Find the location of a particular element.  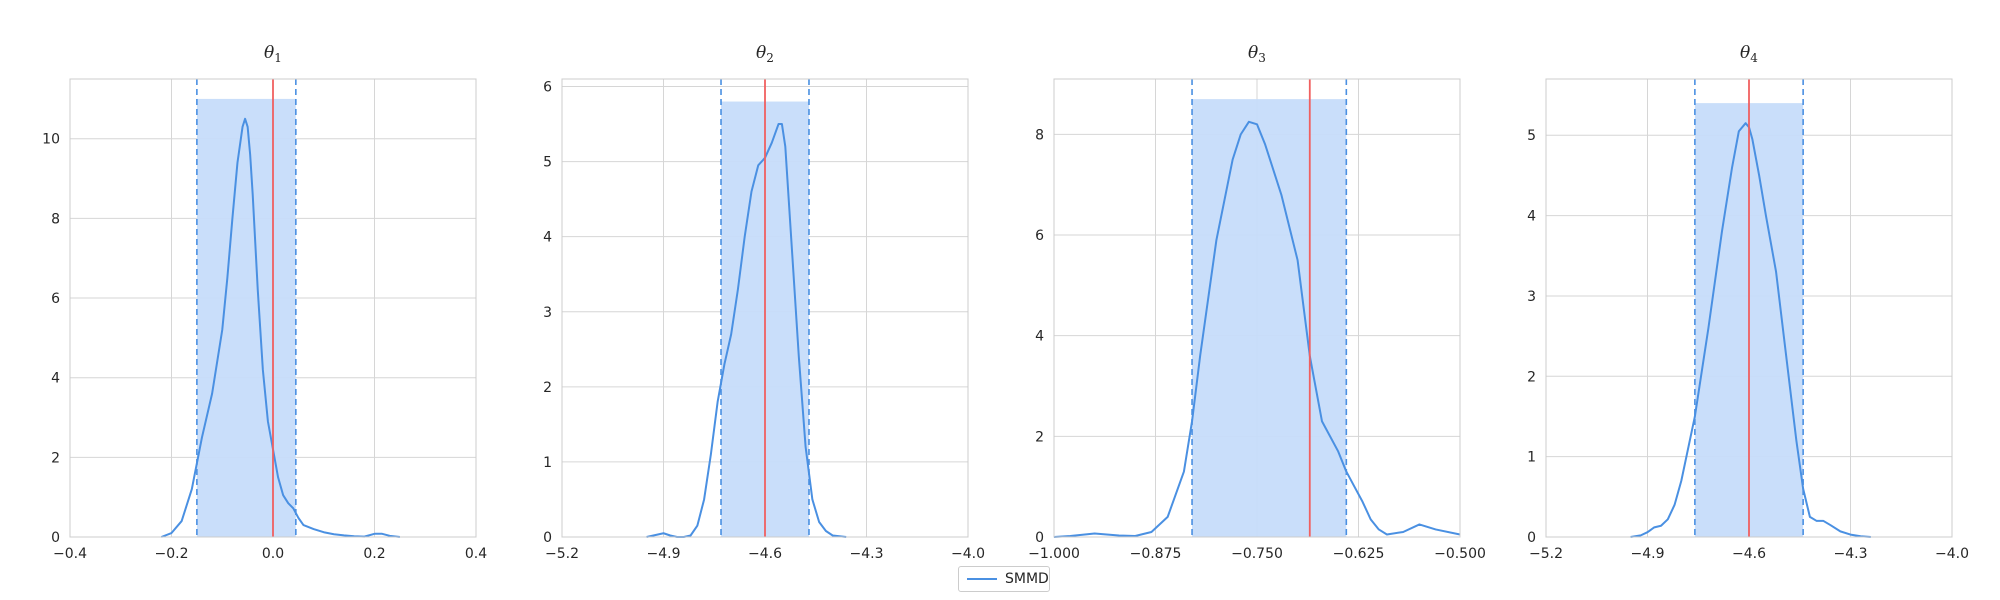

x-tick-label: −0.500 is located at coordinates (1460, 554).